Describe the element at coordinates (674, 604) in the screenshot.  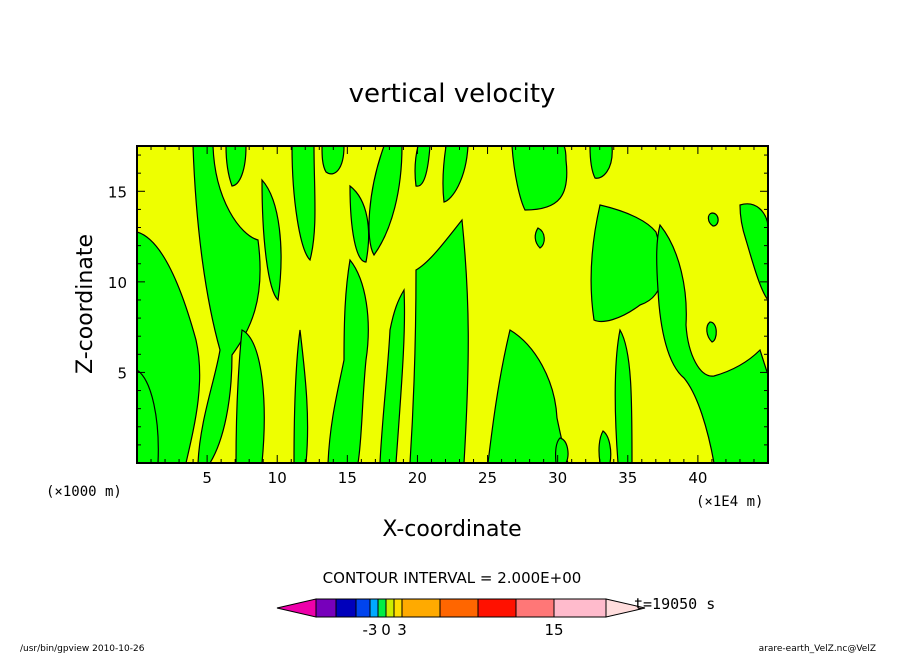
I see `colorbar-time-label: t=19050 s` at that location.